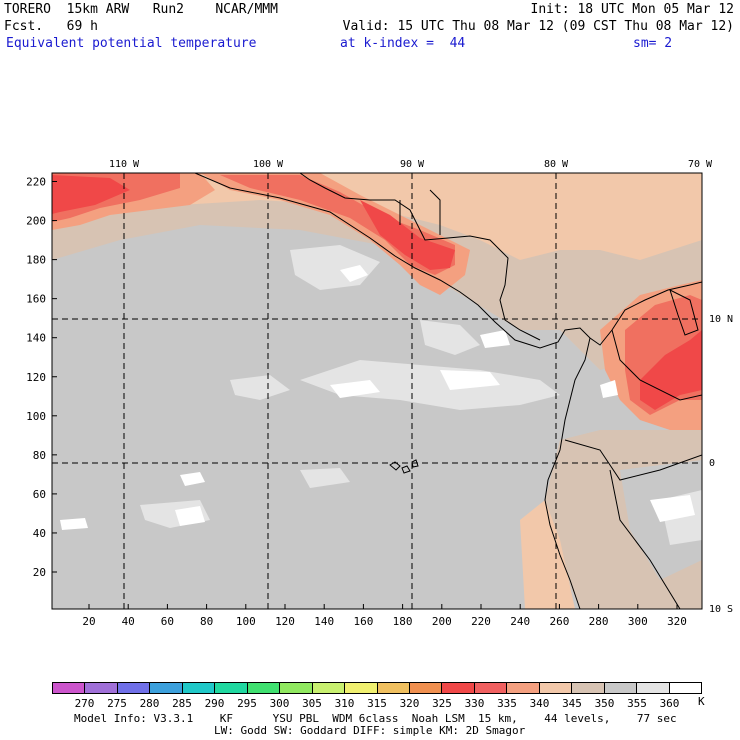 The height and width of the screenshot is (740, 740). Describe the element at coordinates (36, 338) in the screenshot. I see `y-tick-label: 140` at that location.